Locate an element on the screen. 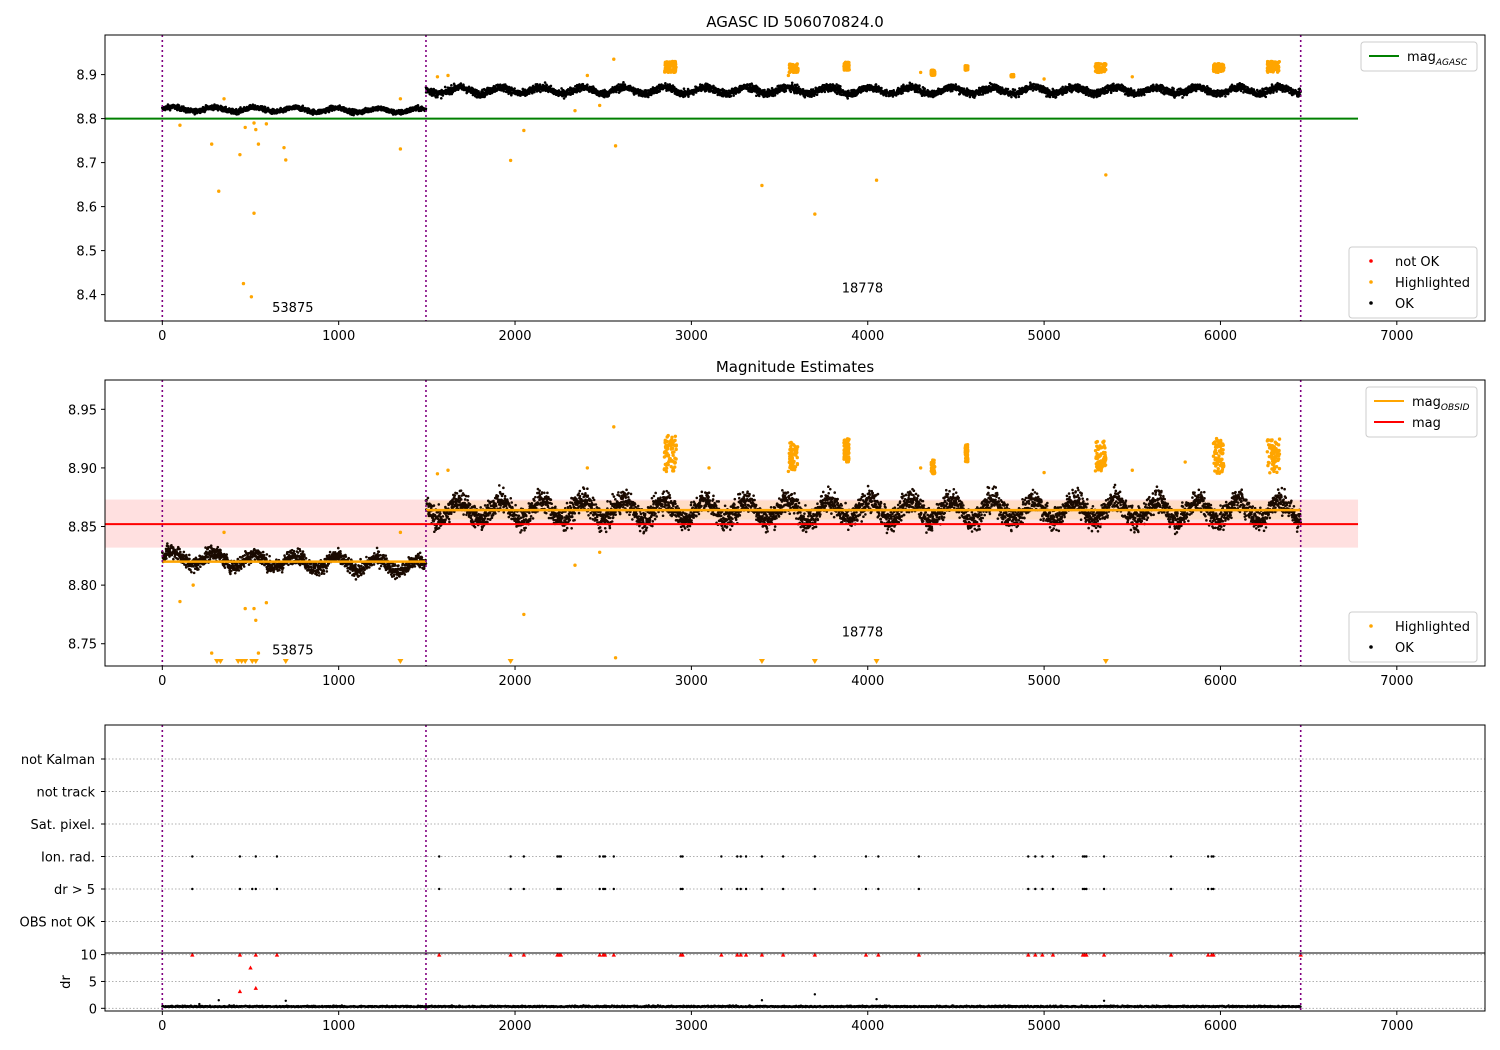 The image size is (1500, 1050). top-chart-title: AGASC ID 506070824.0 is located at coordinates (795, 22).